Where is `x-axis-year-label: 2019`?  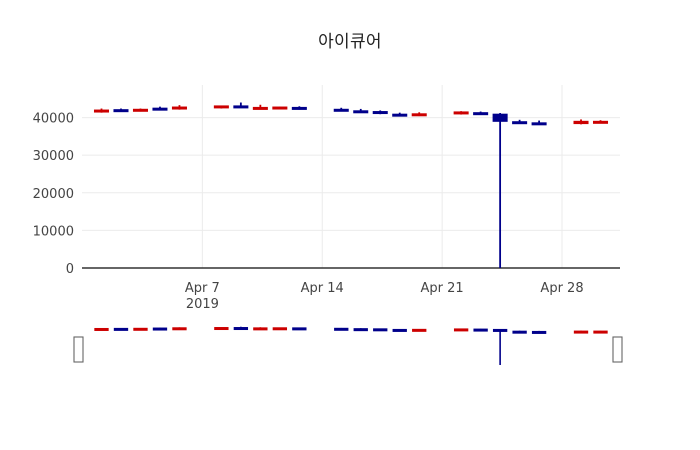
x-axis-year-label: 2019 is located at coordinates (202, 304).